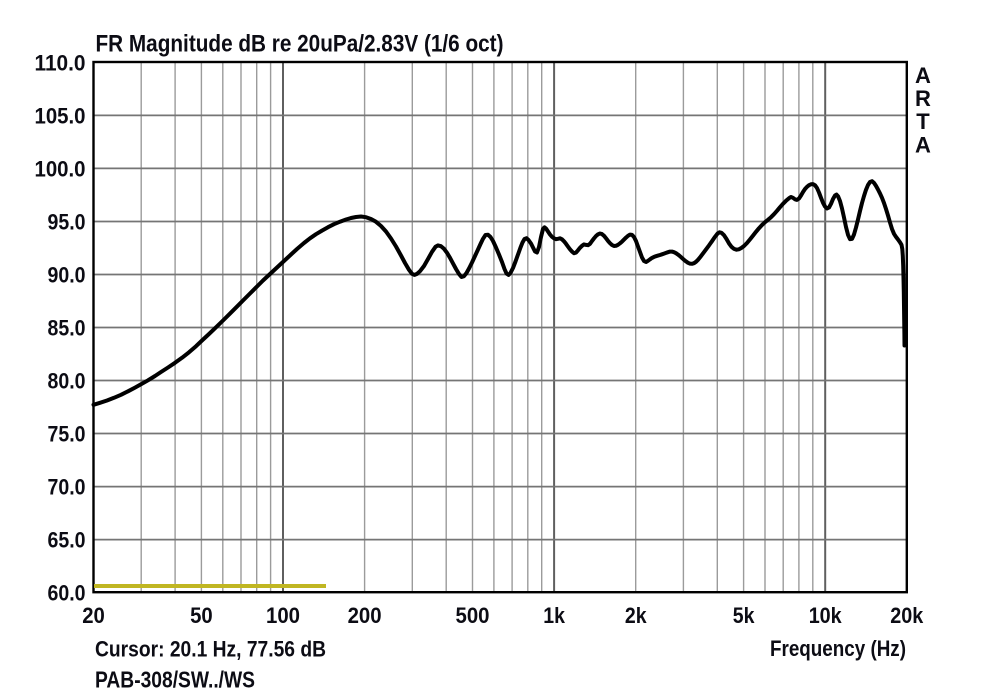  What do you see at coordinates (67, 593) in the screenshot?
I see `svg-text: 60.0` at bounding box center [67, 593].